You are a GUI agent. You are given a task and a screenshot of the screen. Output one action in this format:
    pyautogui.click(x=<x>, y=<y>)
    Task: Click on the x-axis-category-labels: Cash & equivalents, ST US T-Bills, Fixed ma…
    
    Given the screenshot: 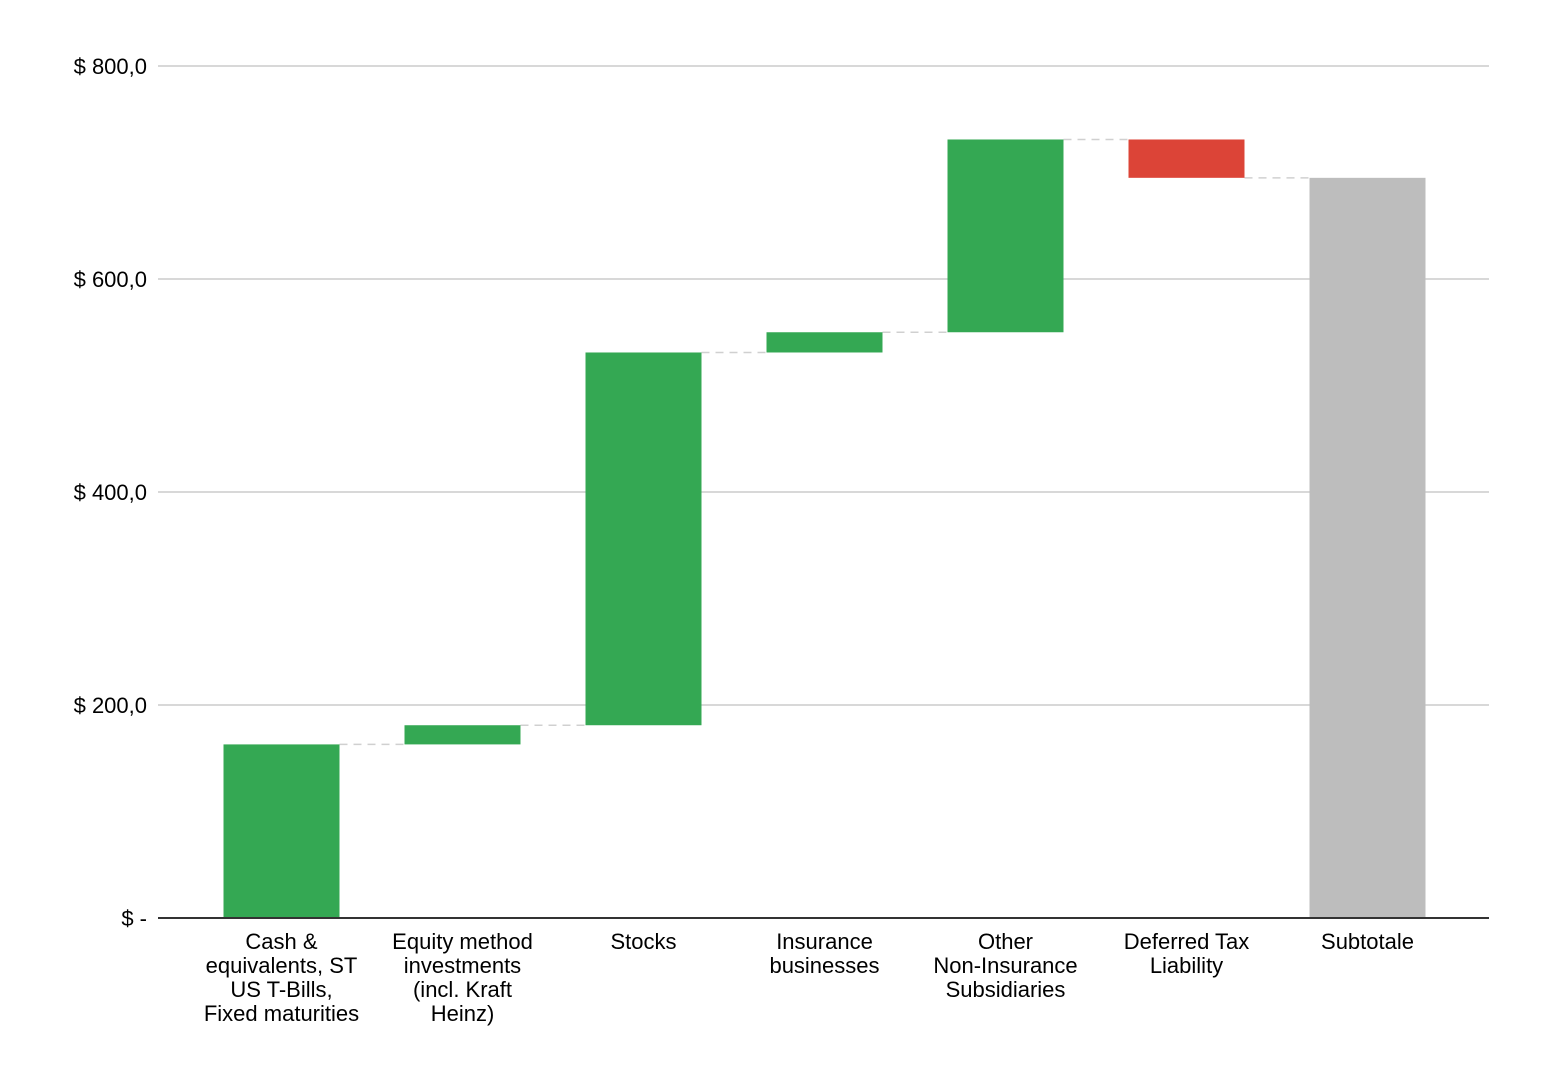 What is the action you would take?
    pyautogui.click(x=809, y=977)
    